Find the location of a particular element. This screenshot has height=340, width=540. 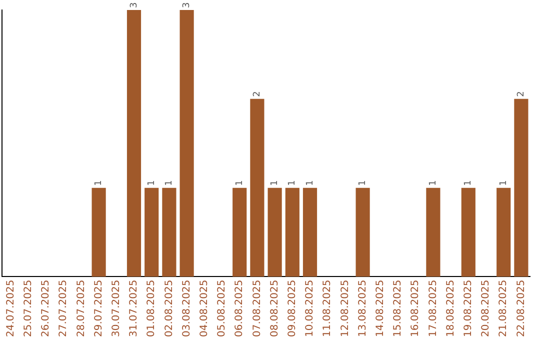

x-tick-label: 02.08.2025 is located at coordinates (169, 309).